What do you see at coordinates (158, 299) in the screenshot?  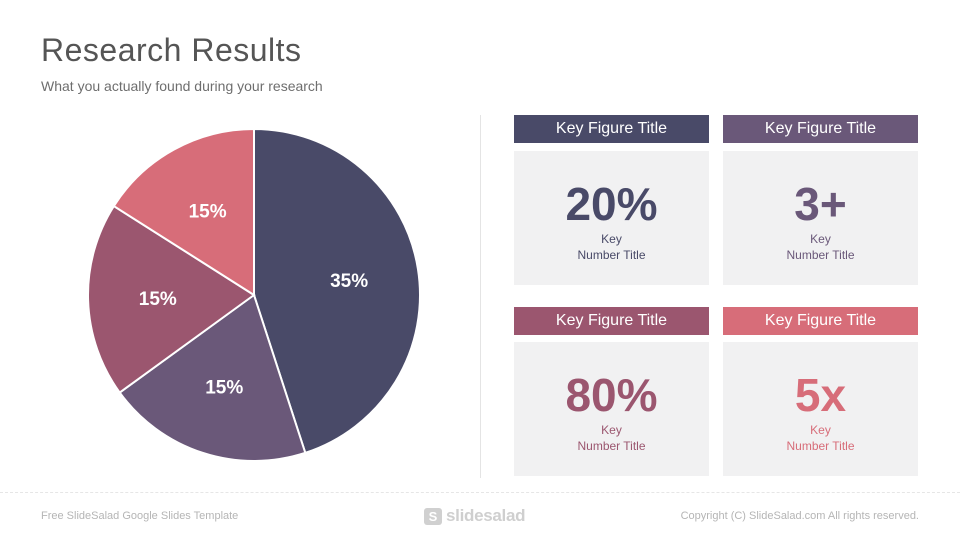 I see `pie-label-3: 15%` at bounding box center [158, 299].